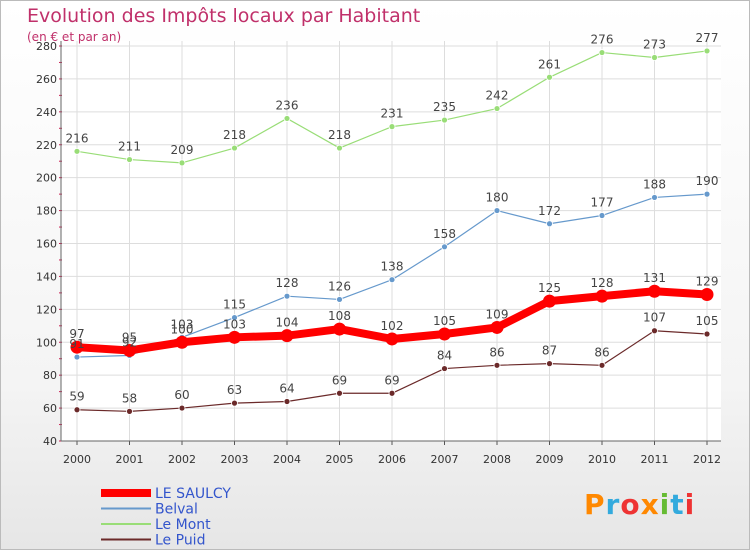 This screenshot has width=750, height=550. I want to click on data-label: 236, so click(287, 105).